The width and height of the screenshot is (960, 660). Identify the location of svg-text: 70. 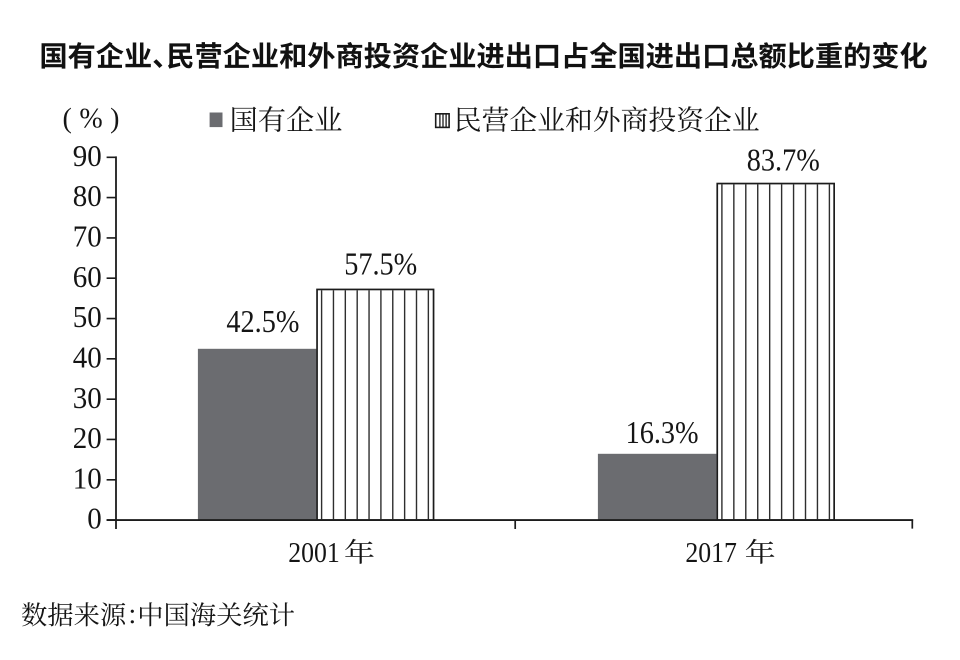
(87, 236).